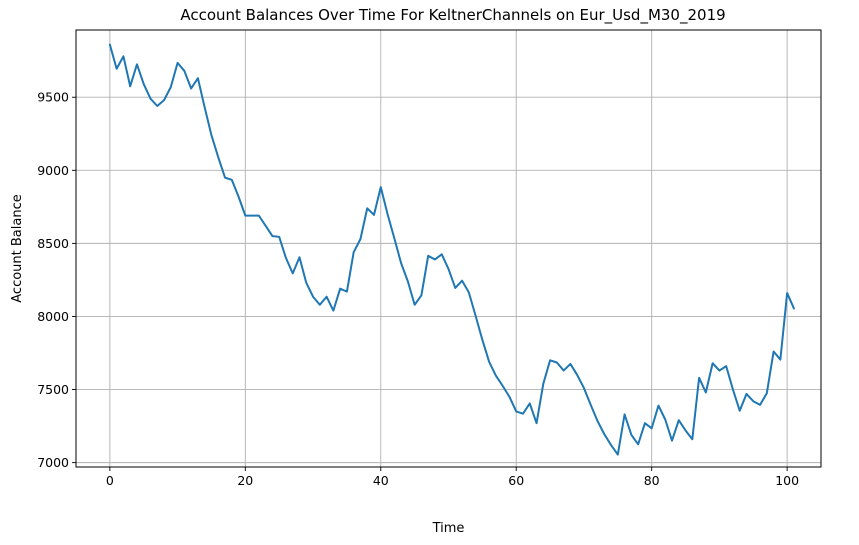  Describe the element at coordinates (53, 462) in the screenshot. I see `y-tick-label: 7000` at that location.